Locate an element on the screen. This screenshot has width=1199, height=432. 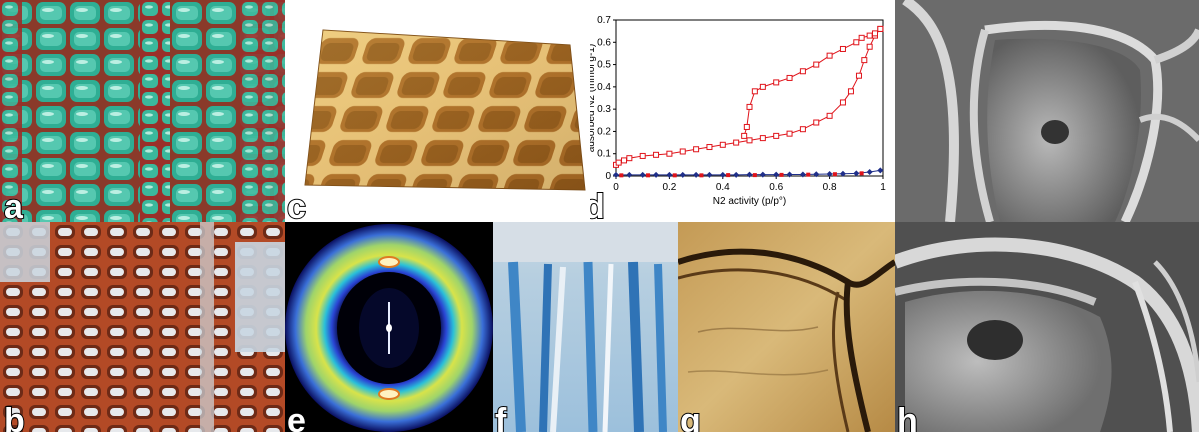
y-tick-label: 0.6 is located at coordinates (604, 42).